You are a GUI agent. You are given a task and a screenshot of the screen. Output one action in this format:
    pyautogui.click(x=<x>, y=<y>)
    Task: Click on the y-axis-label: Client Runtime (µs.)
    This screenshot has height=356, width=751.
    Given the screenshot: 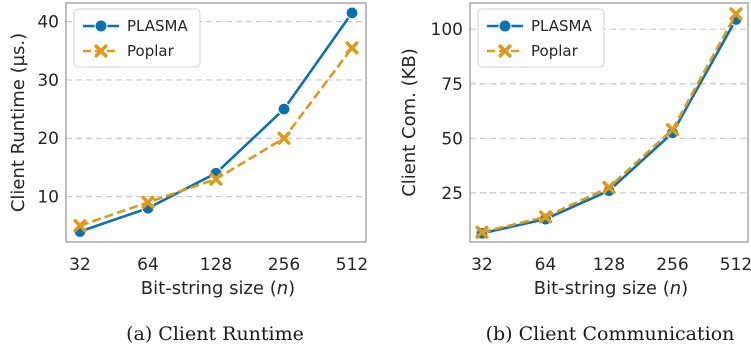 What is the action you would take?
    pyautogui.click(x=18, y=122)
    